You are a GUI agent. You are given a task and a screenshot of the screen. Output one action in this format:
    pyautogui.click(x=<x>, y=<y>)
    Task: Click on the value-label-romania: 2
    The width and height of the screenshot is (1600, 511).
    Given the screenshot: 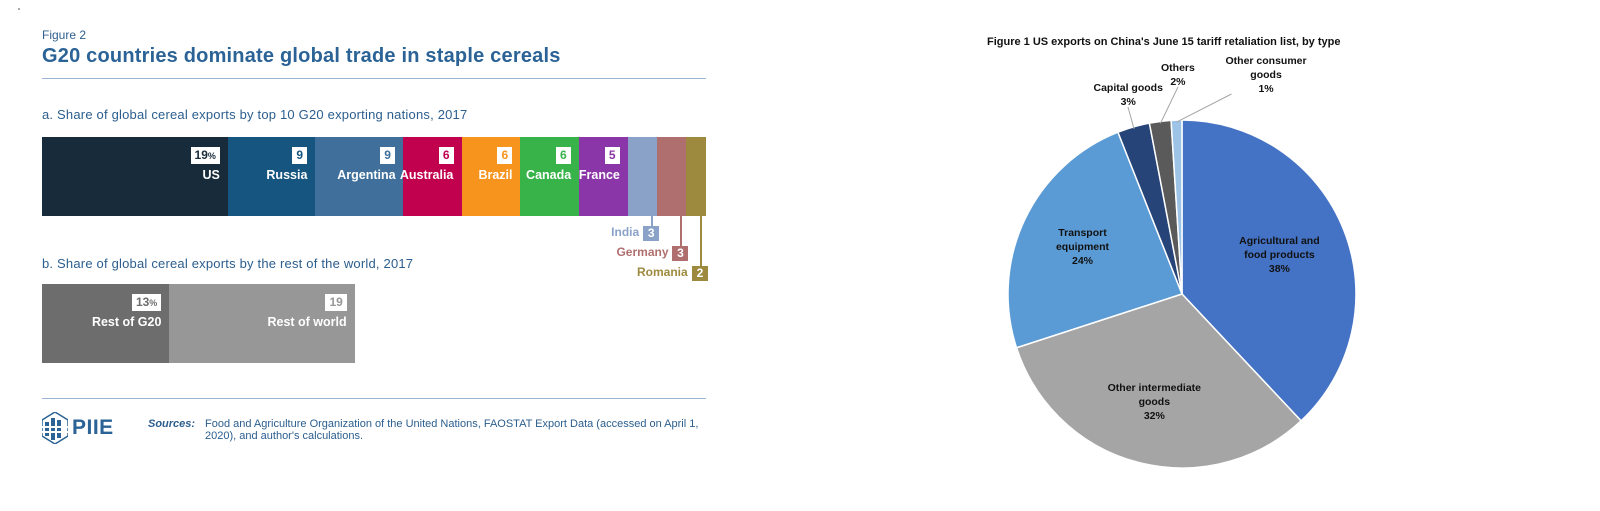 What is the action you would take?
    pyautogui.click(x=700, y=273)
    